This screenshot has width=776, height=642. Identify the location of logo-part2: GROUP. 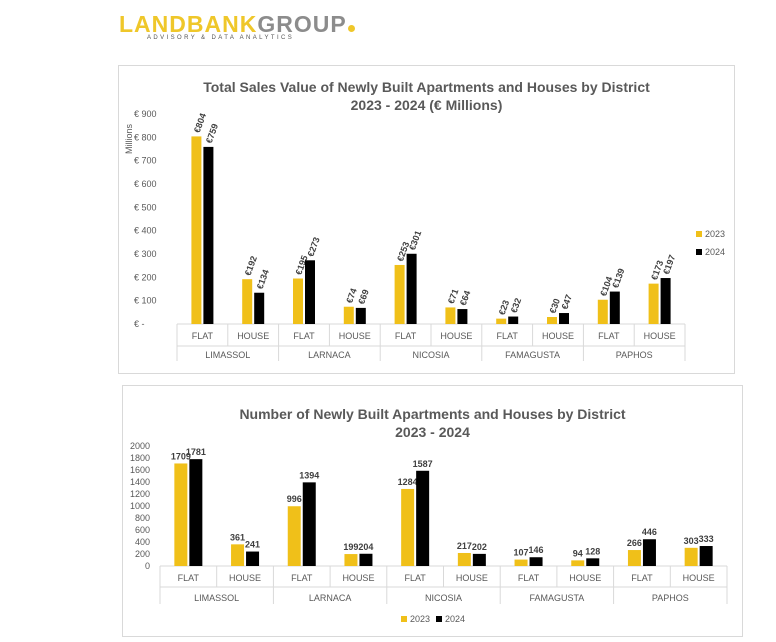
(302, 24).